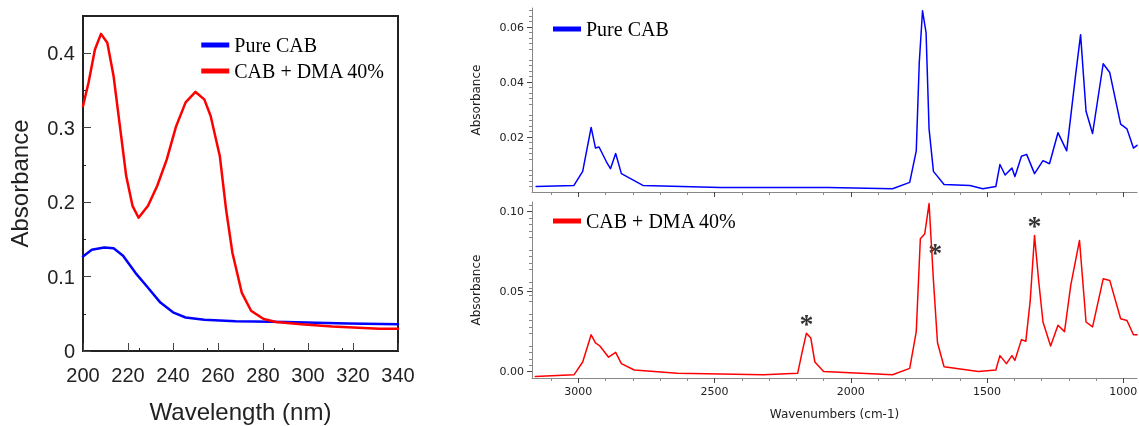 The image size is (1139, 426). I want to click on x-tick-label: 240, so click(173, 375).